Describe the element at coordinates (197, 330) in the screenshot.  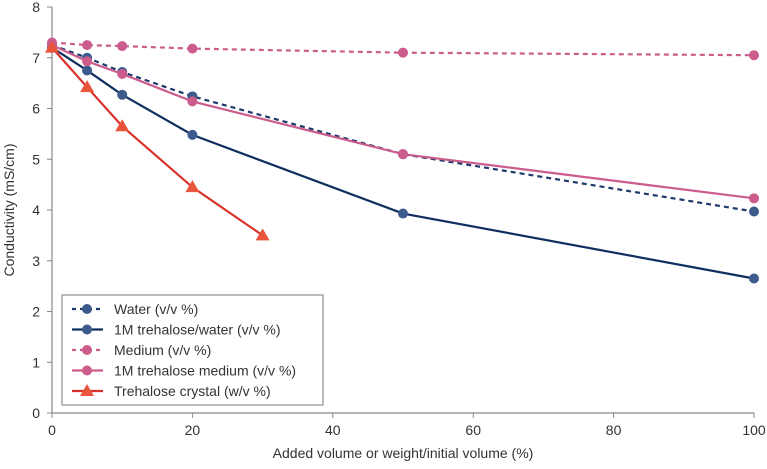
I see `legend-label: 1M trehalose/water (v/v %)` at that location.